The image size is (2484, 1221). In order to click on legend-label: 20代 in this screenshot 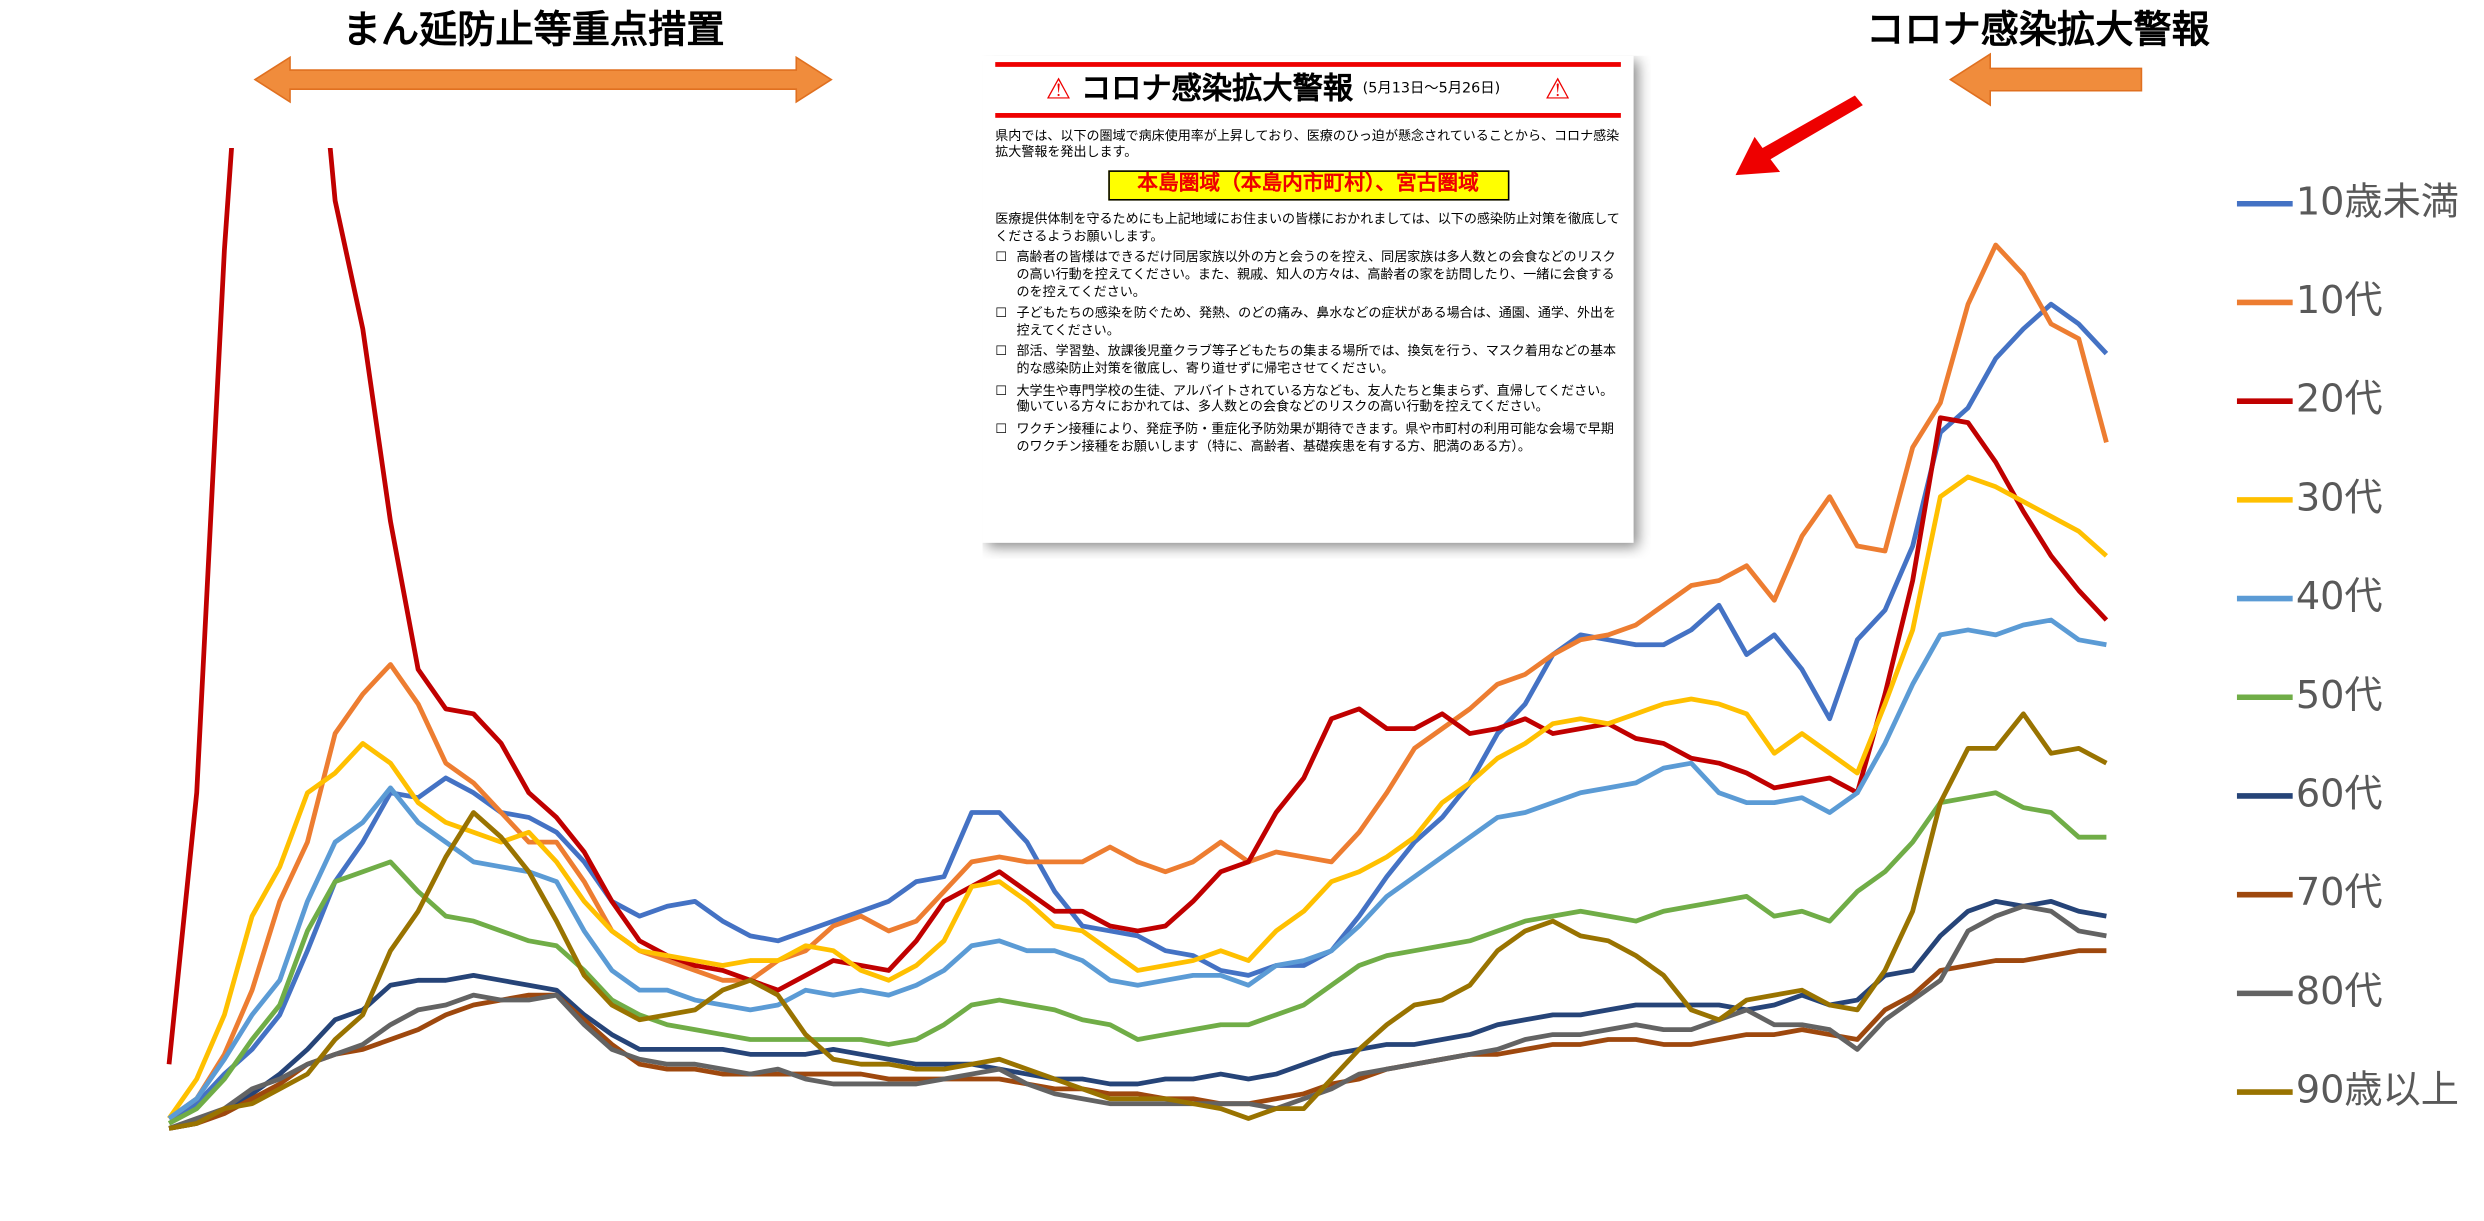, I will do `click(2339, 400)`.